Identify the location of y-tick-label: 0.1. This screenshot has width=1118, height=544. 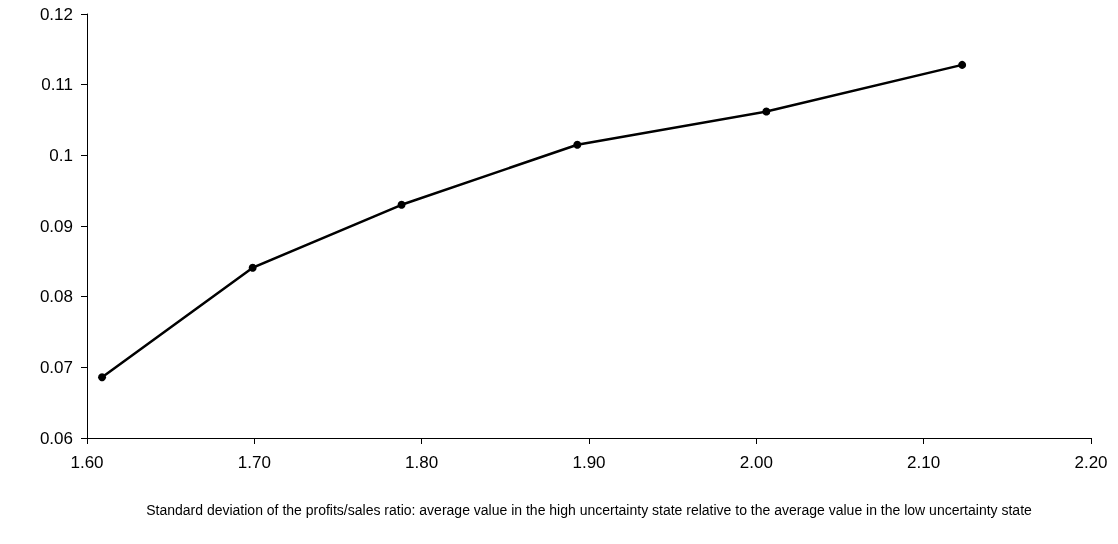
(61, 155).